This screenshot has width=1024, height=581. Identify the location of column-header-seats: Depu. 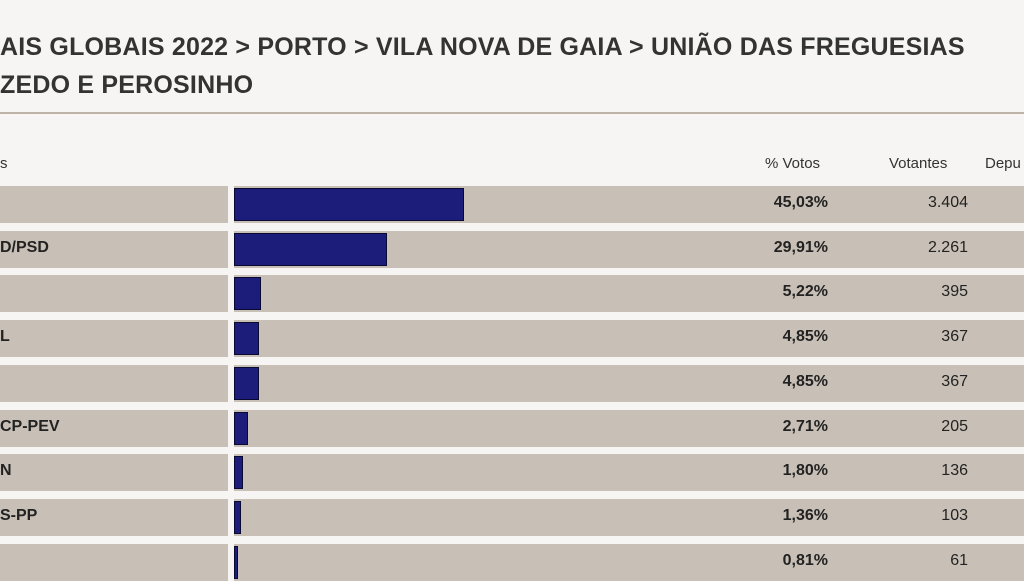
(1003, 163).